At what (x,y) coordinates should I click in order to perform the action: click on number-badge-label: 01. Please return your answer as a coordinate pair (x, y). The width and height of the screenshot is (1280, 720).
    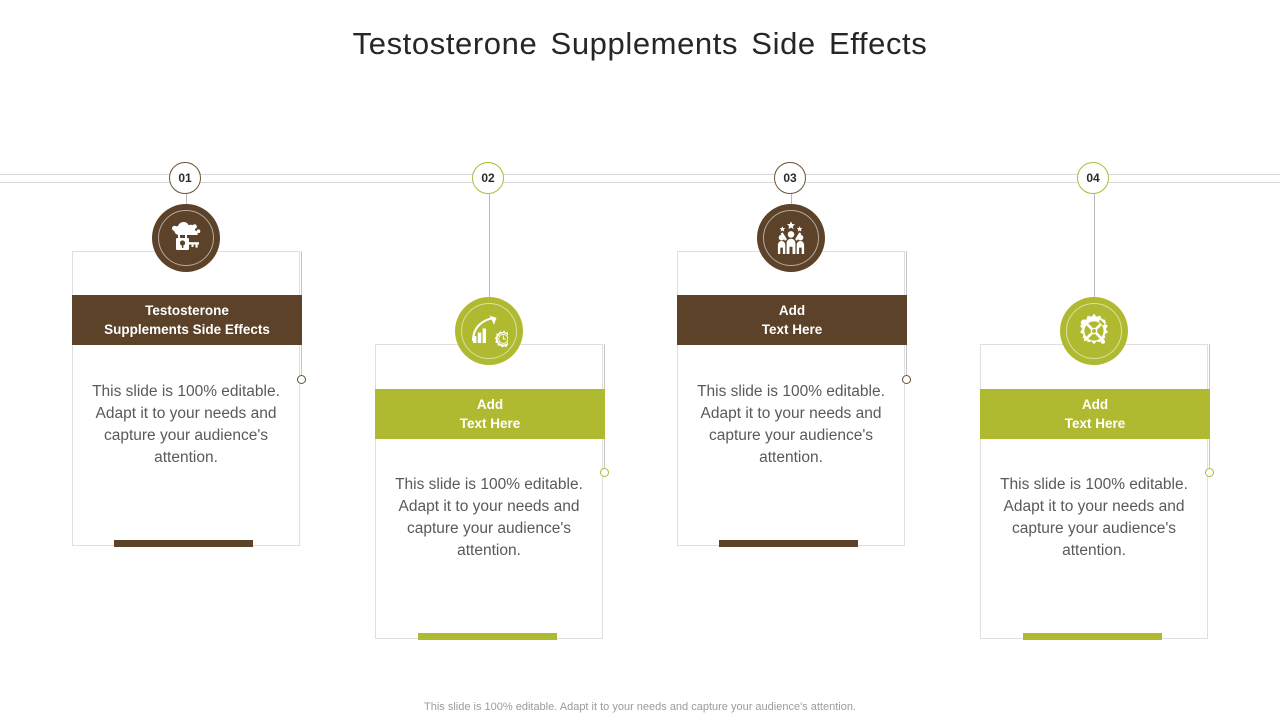
    Looking at the image, I should click on (185, 178).